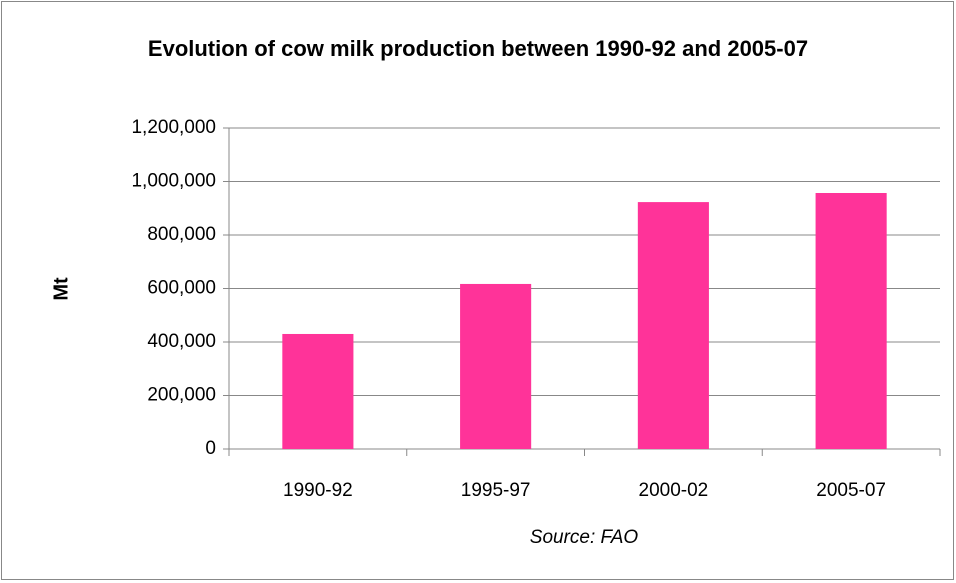  Describe the element at coordinates (210, 448) in the screenshot. I see `y-tick-label: 0` at that location.